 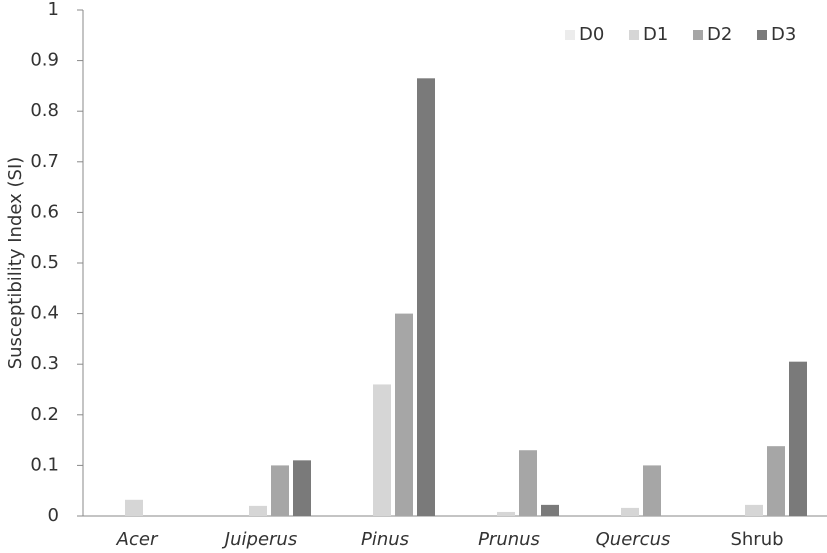 I want to click on y-tick-label: 1, so click(x=53, y=10).